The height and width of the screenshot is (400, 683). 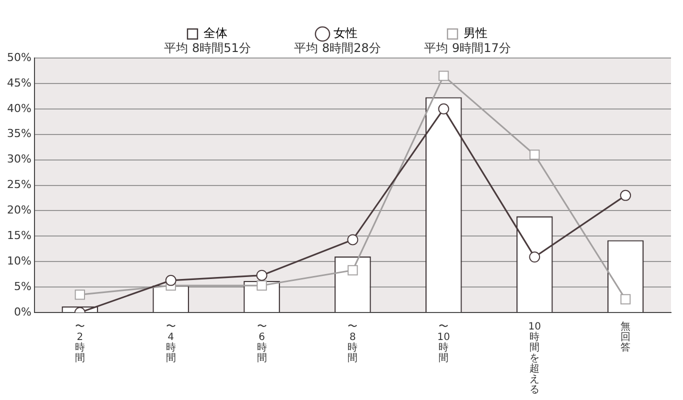 I want to click on x-tick-label: 無回答, so click(x=625, y=337).